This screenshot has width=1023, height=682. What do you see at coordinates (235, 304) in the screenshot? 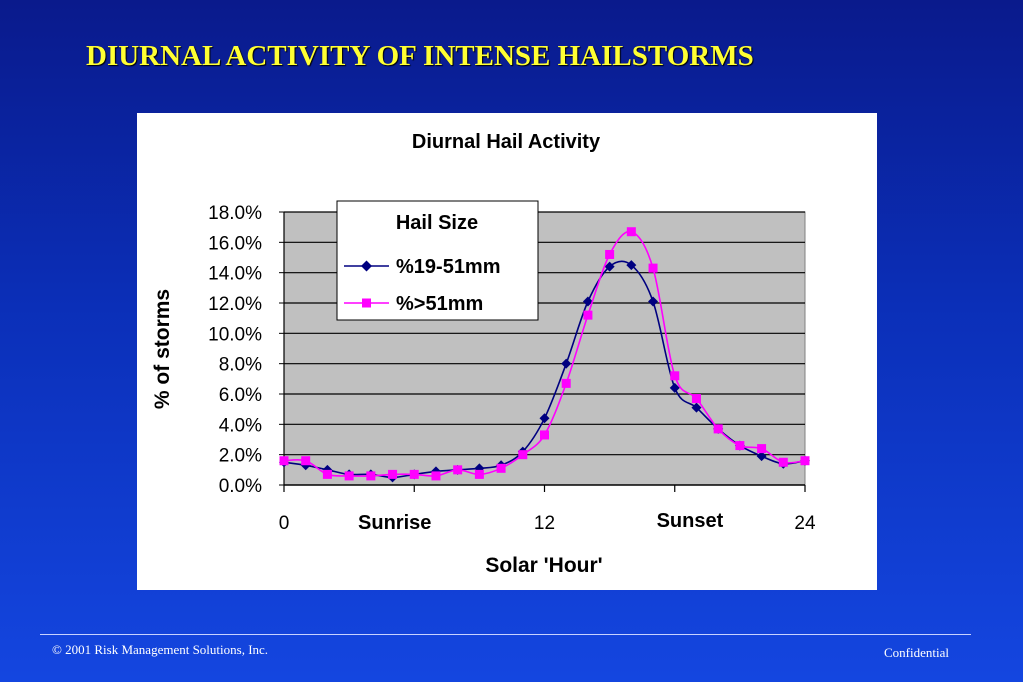
I see `y-tick-label: 12.0%` at bounding box center [235, 304].